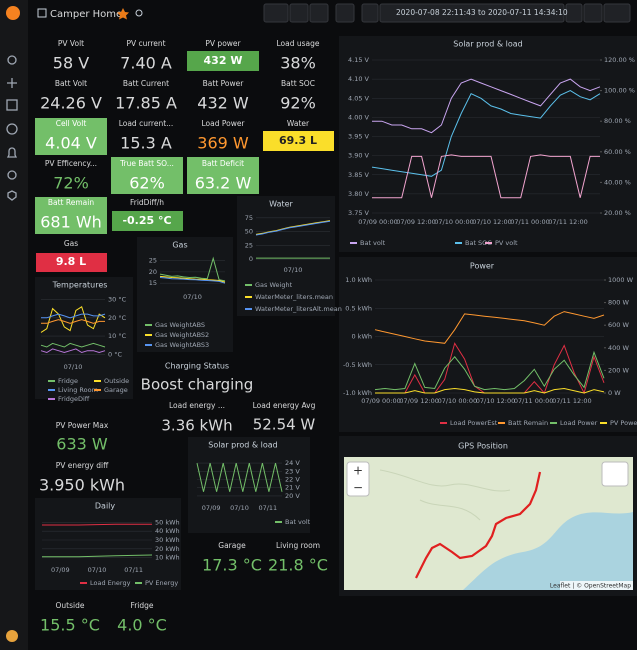 This screenshot has height=650, width=637. What do you see at coordinates (358, 280) in the screenshot?
I see `y-tick-label: 1.0 kWh` at bounding box center [358, 280].